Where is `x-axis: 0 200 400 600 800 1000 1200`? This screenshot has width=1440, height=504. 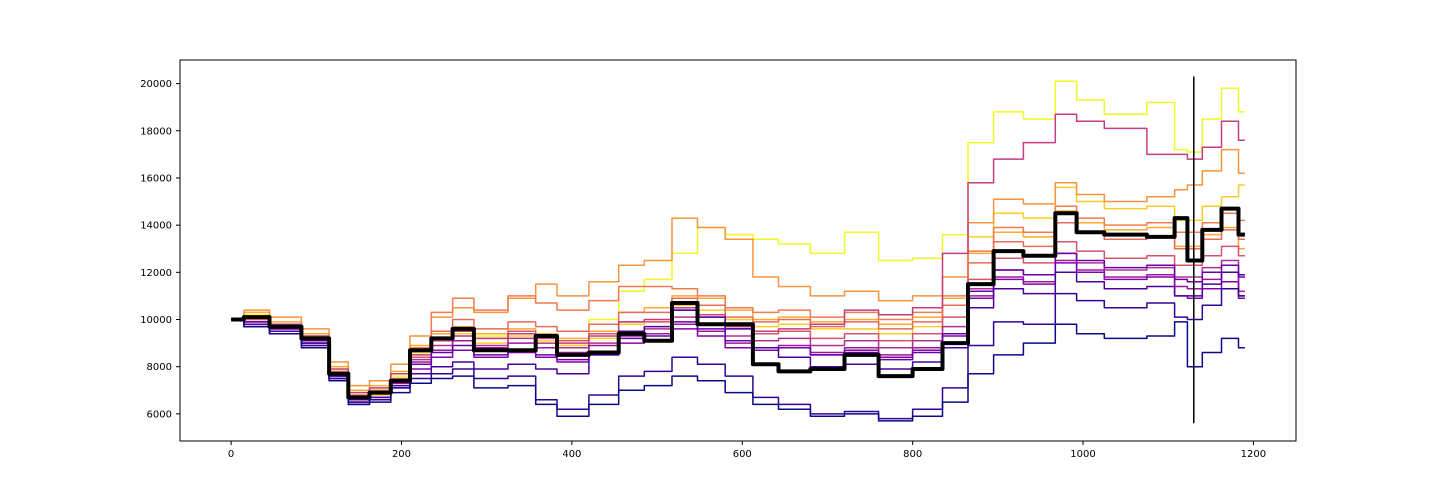 x-axis: 0 200 400 600 800 1000 1200 is located at coordinates (747, 450).